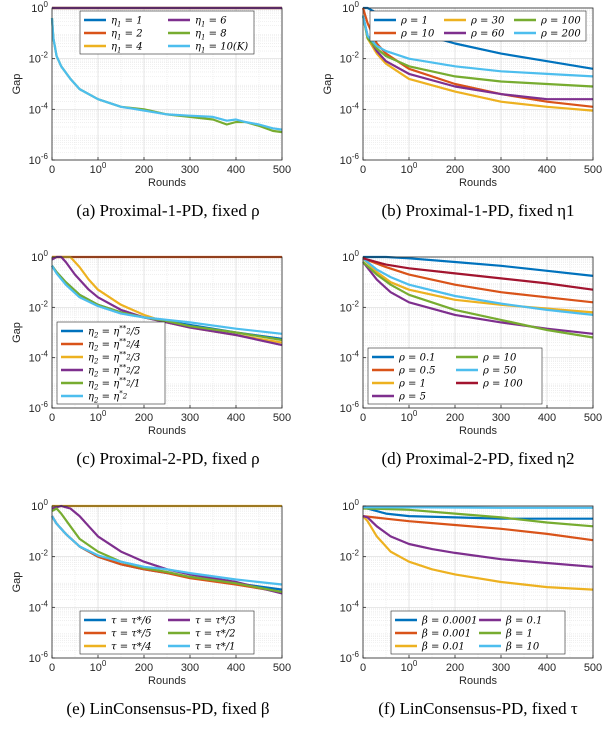 The height and width of the screenshot is (738, 604). Describe the element at coordinates (167, 210) in the screenshot. I see `panel-caption: (a) Proximal-1-PD, fixed ρ` at that location.